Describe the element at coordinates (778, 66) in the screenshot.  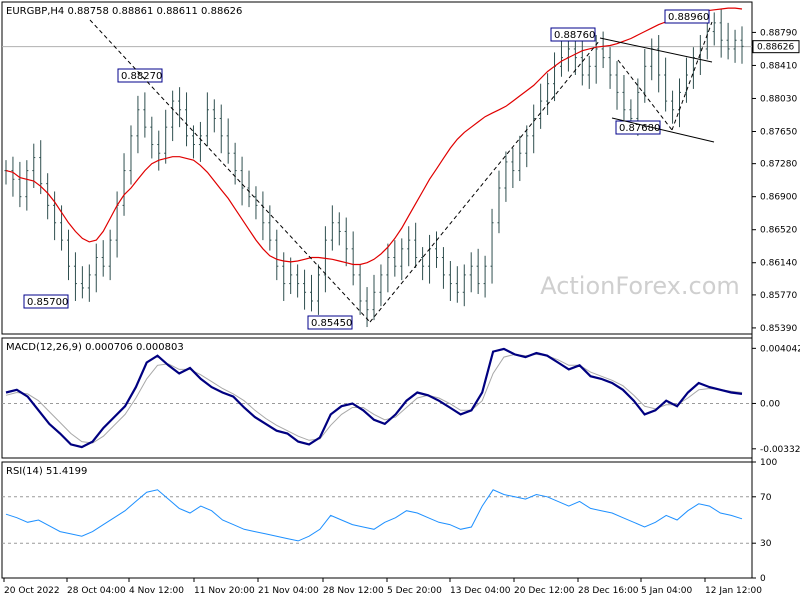
I see `price-y-tick-label: 0.88410` at that location.